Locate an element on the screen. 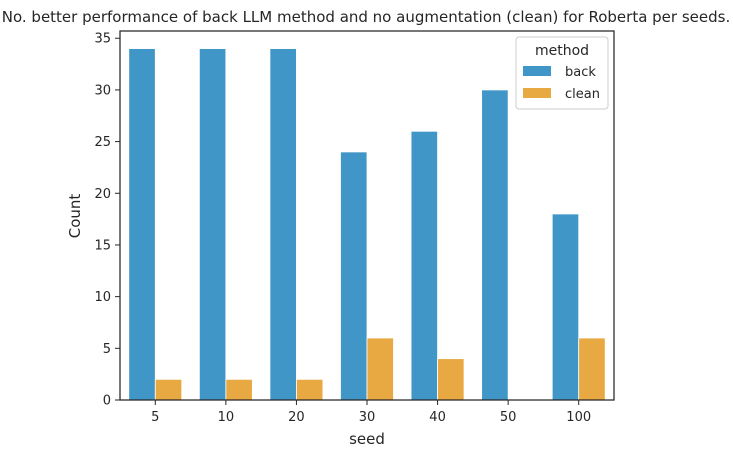 Image resolution: width=733 pixels, height=457 pixels. x-tick-label-50: 50 is located at coordinates (508, 417).